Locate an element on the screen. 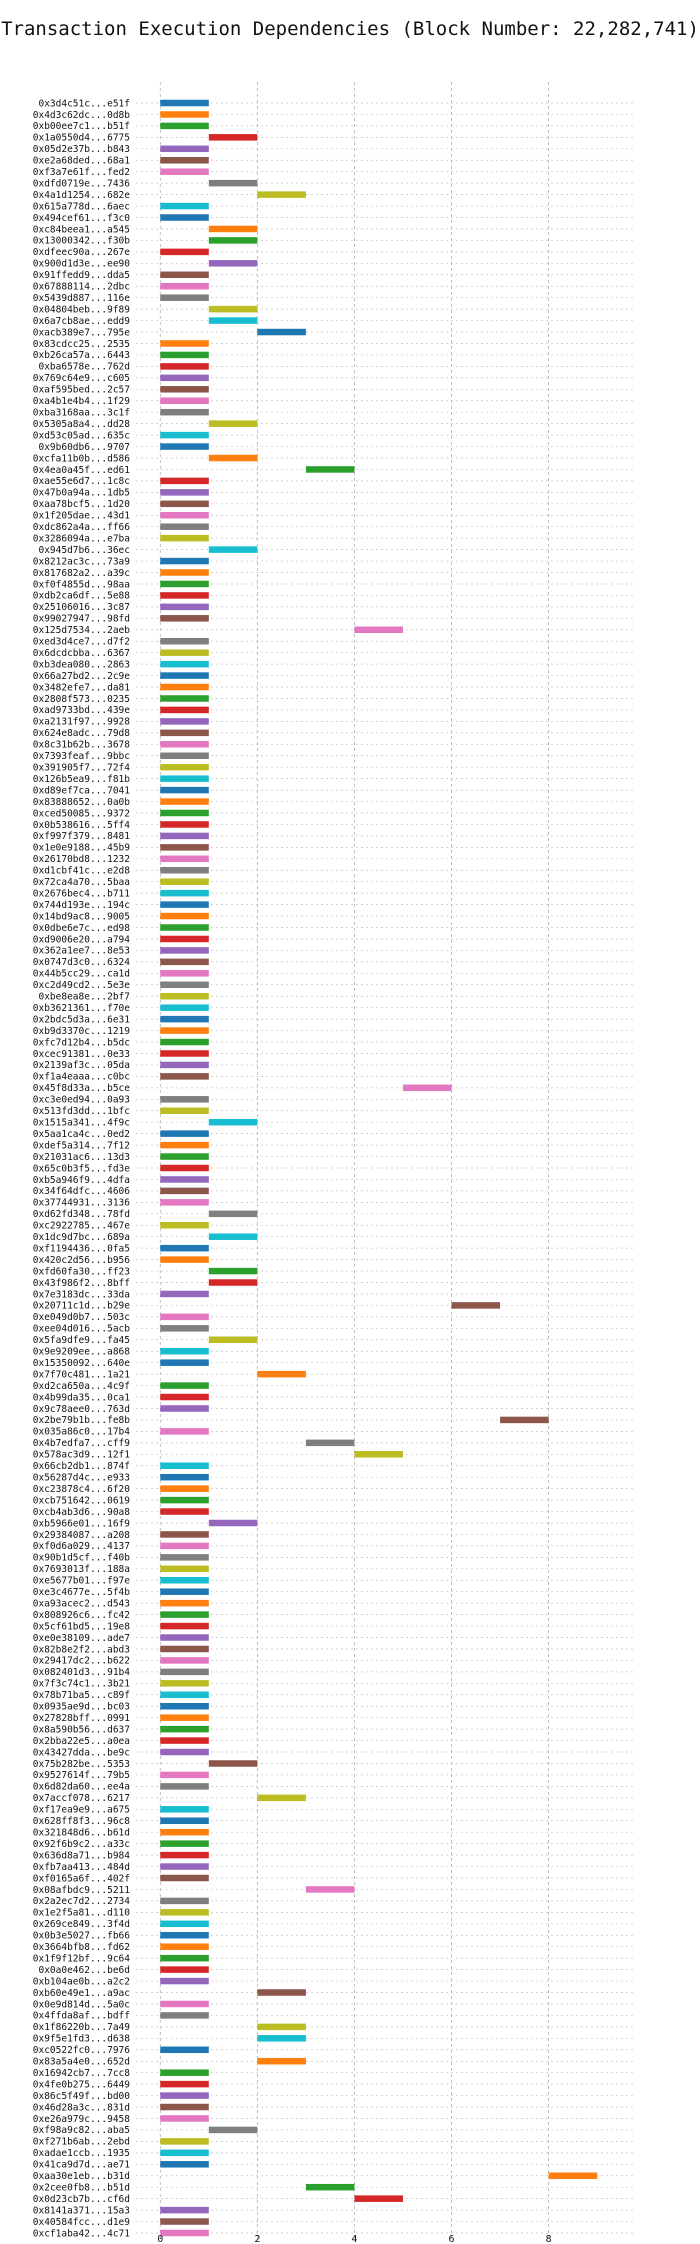  y-tick-label: 0x3d4c51c...e51f is located at coordinates (84, 103).